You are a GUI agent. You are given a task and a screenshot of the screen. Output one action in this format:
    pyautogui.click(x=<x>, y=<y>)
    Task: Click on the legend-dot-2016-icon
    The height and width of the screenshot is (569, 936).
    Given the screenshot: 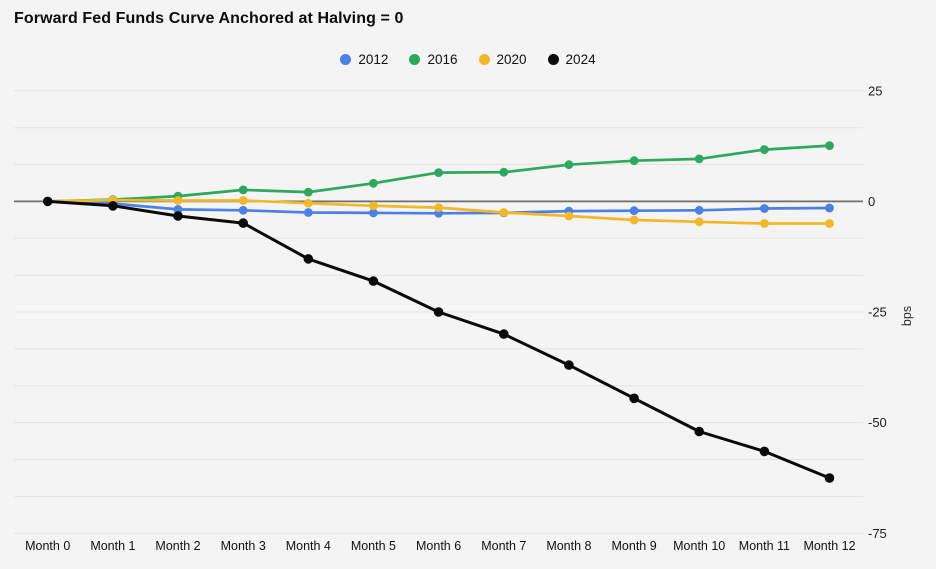 What is the action you would take?
    pyautogui.click(x=415, y=59)
    